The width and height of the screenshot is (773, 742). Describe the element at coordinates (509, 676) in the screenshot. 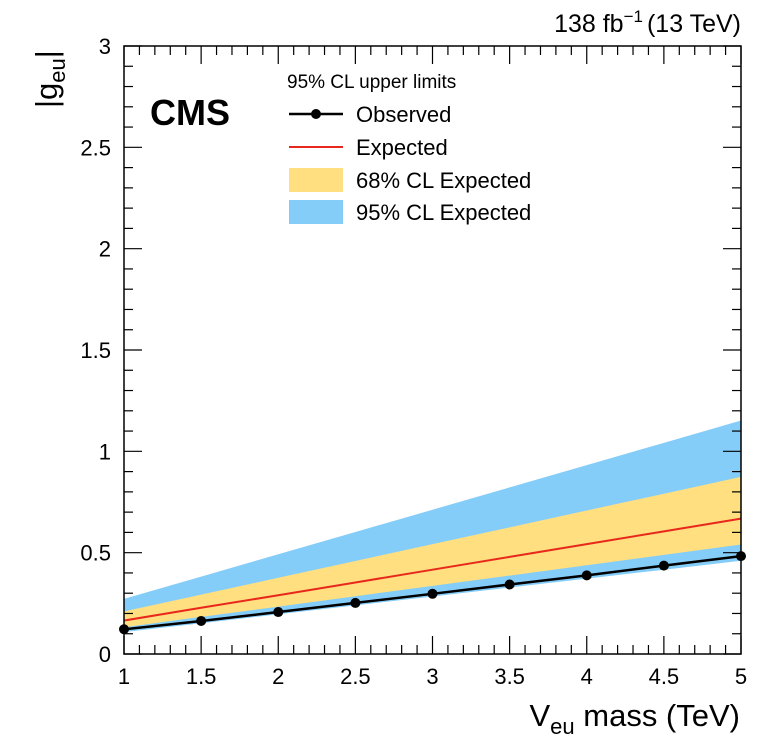

I see `x-tick-label: 3.5` at that location.